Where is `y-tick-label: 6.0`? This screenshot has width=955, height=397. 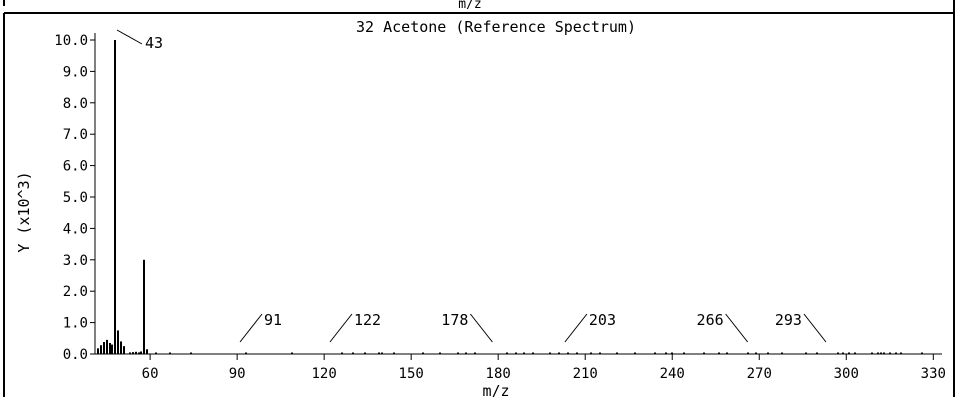 y-tick-label: 6.0 is located at coordinates (75, 167).